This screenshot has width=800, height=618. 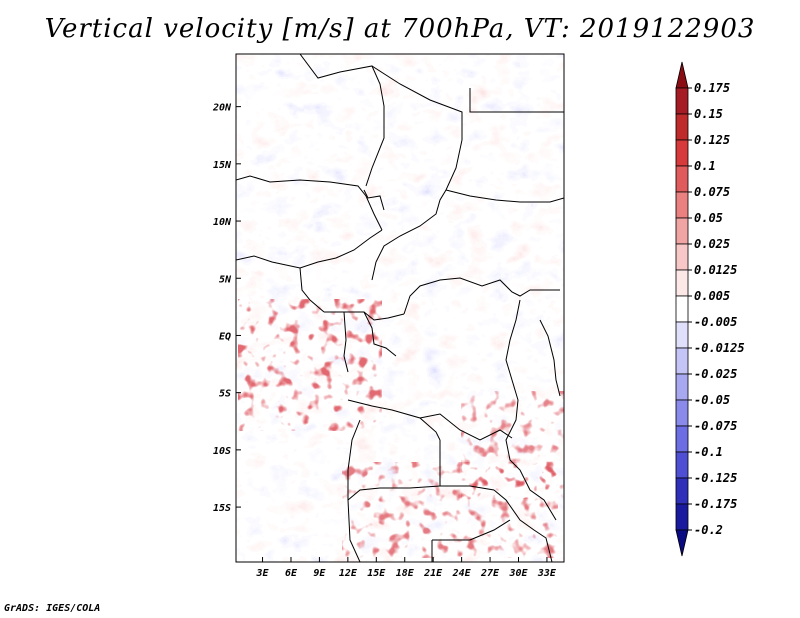 I want to click on colorbar-label: 0.075, so click(x=712, y=192).